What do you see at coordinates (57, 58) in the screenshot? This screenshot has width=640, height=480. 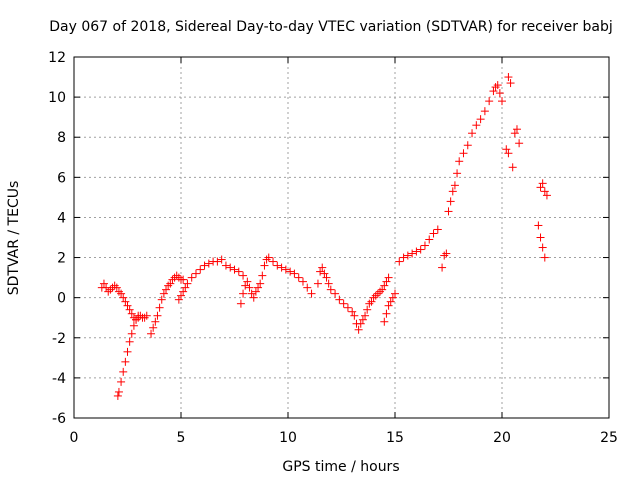 I see `y-tick-label: 12` at bounding box center [57, 58].